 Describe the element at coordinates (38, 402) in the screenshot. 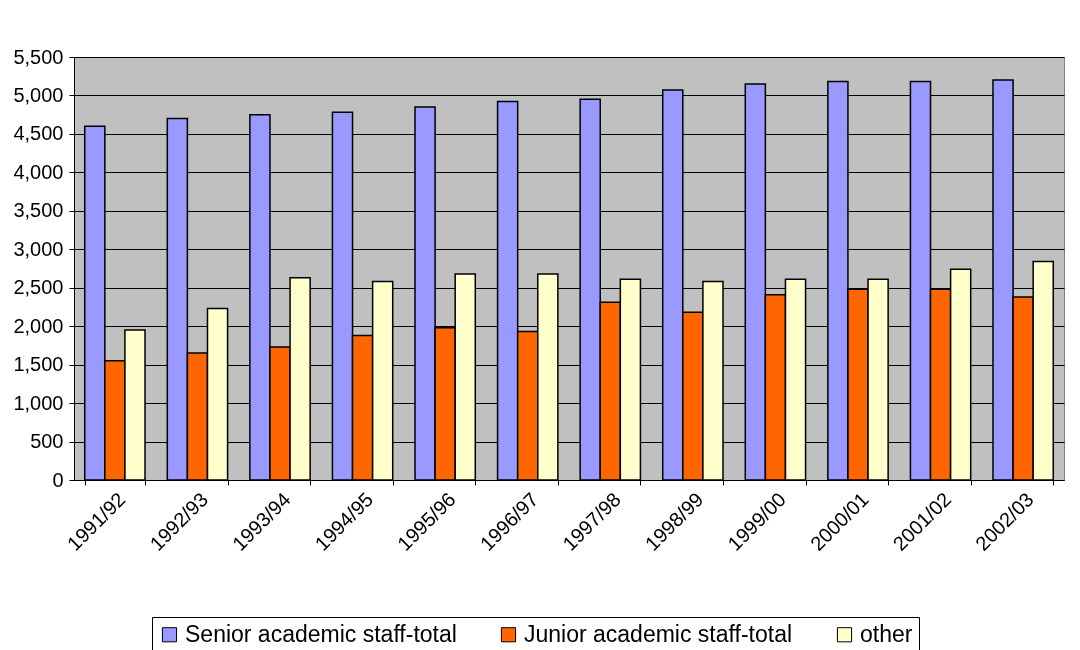

I see `y-tick-label: 1,000` at that location.